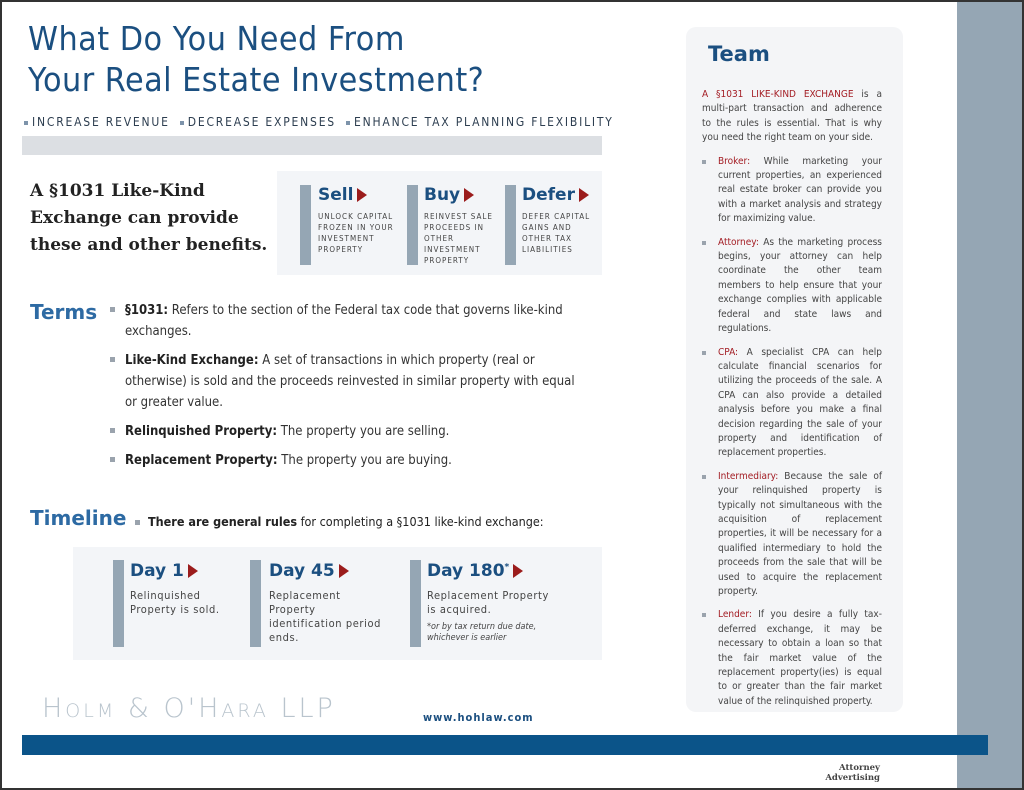 The image size is (1024, 790). Describe the element at coordinates (480, 122) in the screenshot. I see `goal: ENHANCE TAX PLANNING FLEXIBILITY` at that location.